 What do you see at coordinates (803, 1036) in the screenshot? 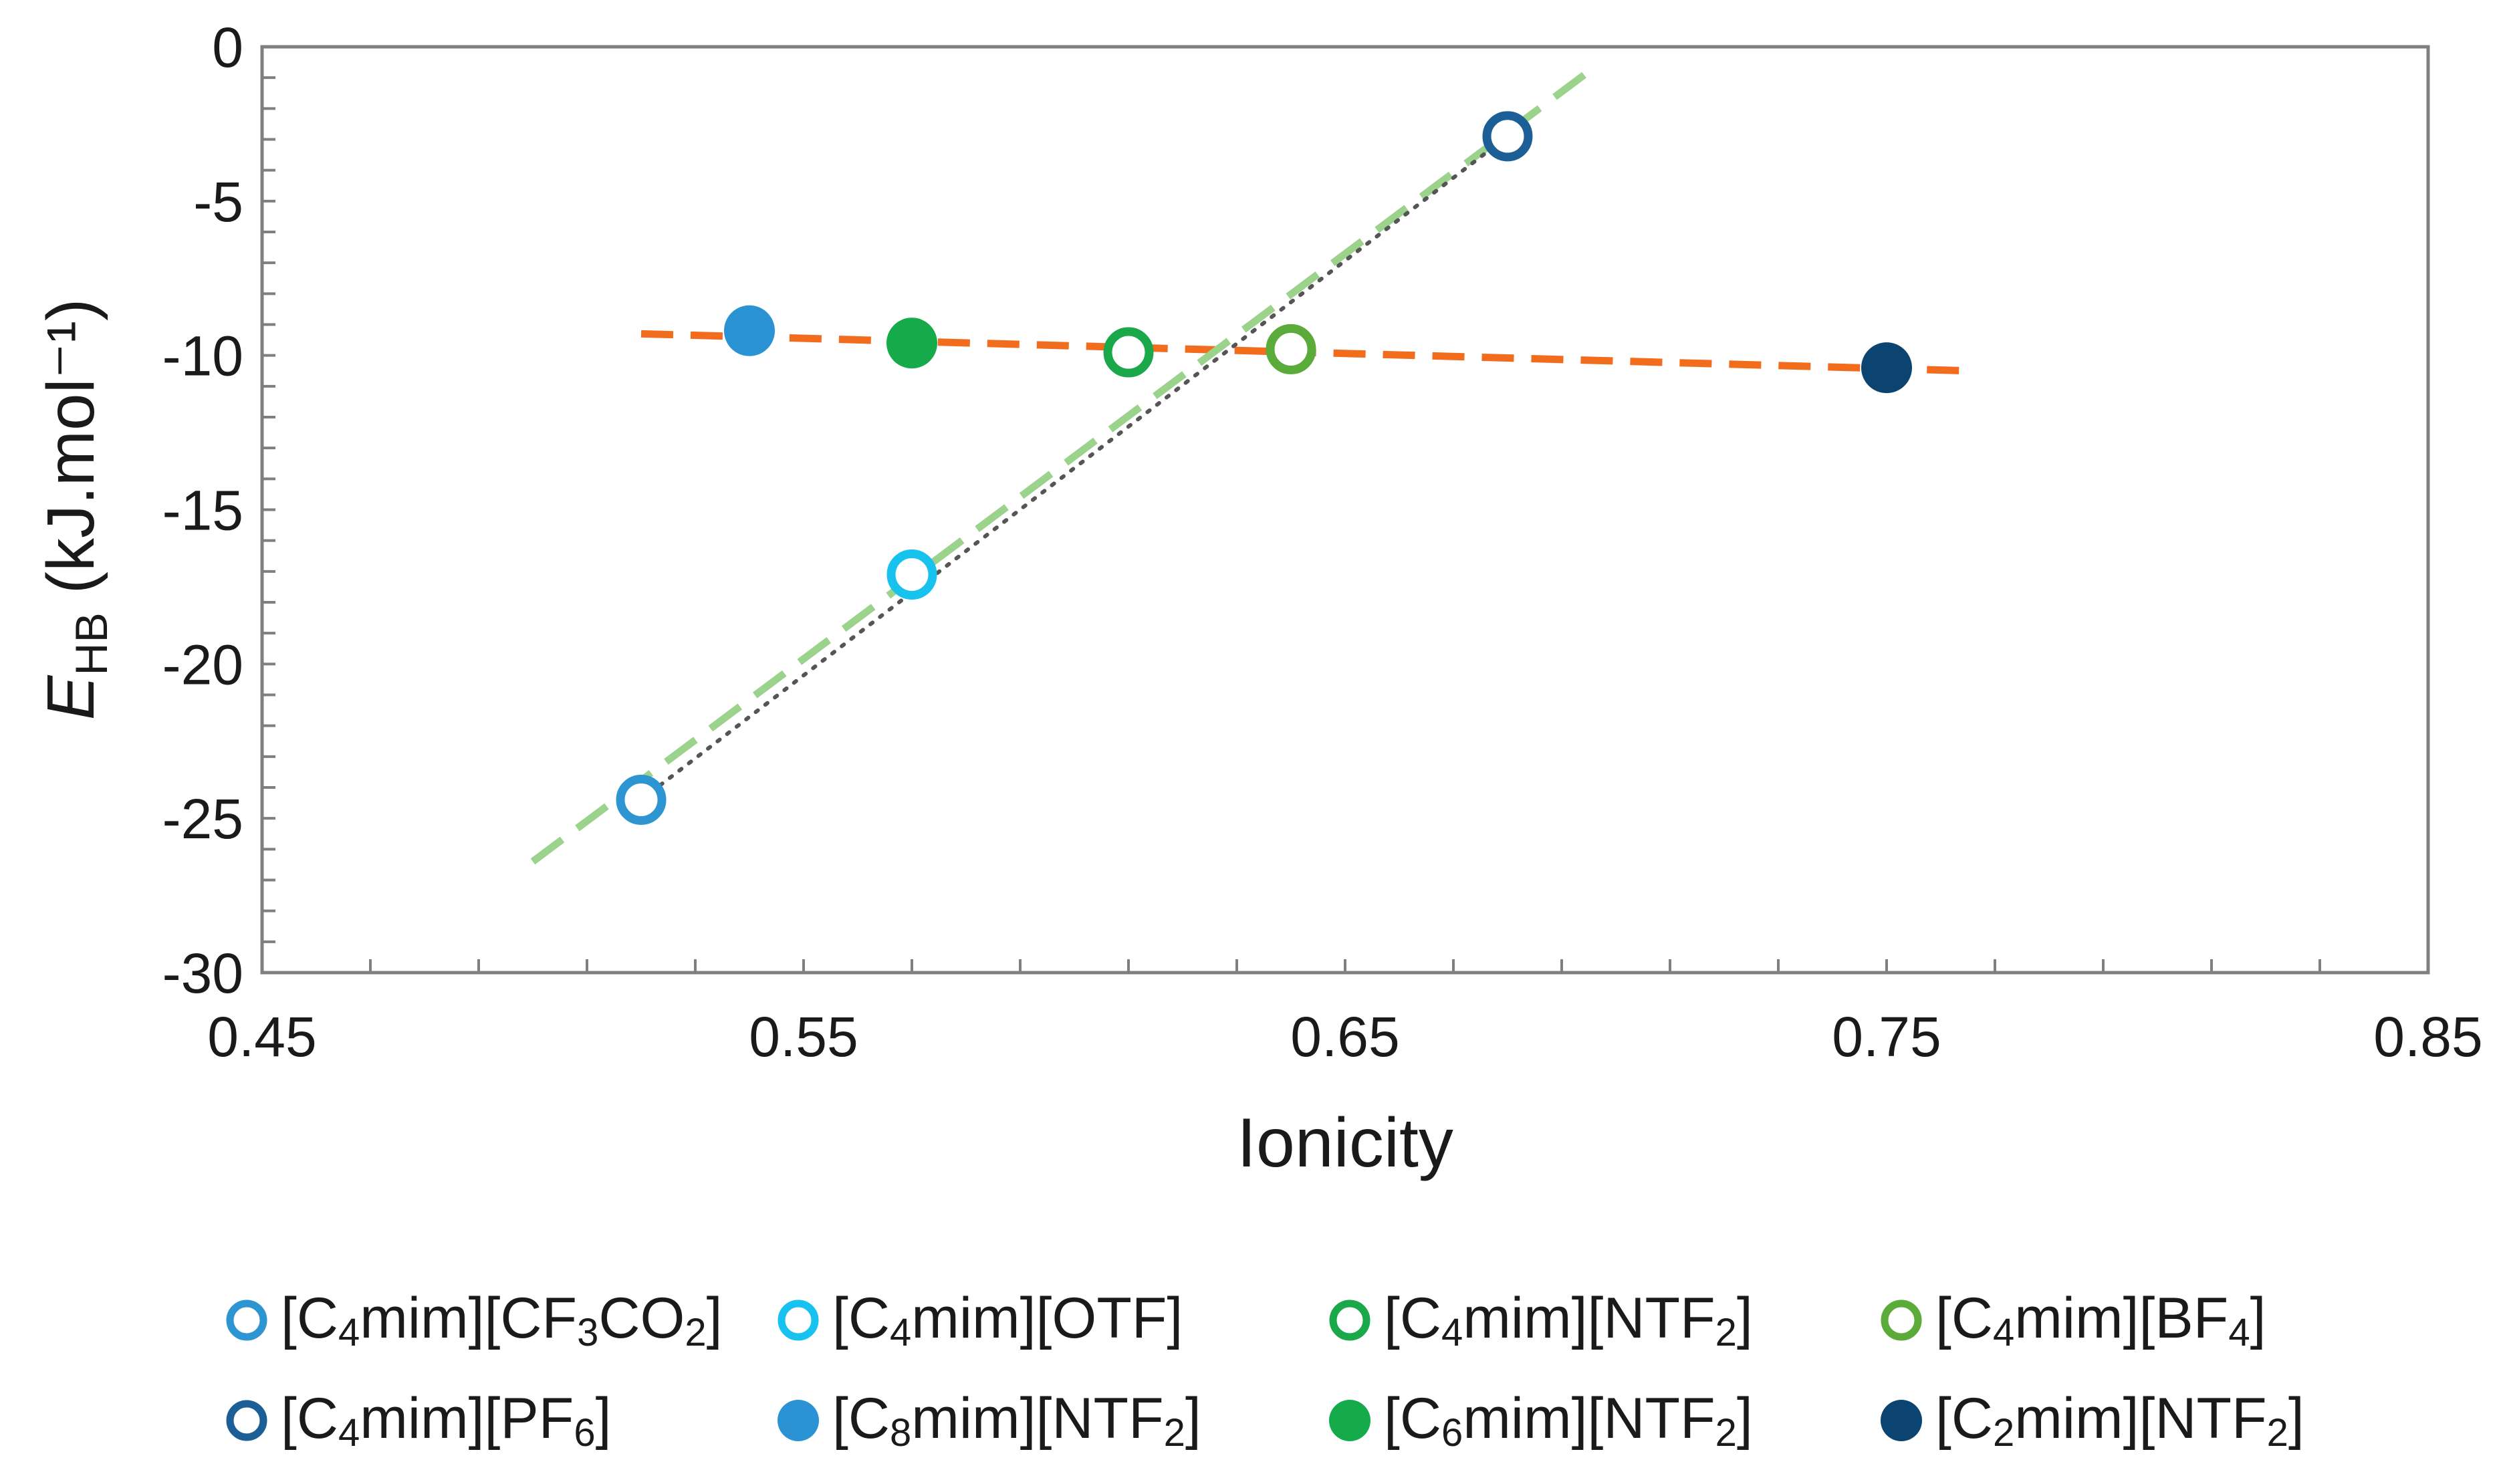
I see `x-tick-label: 0.55` at bounding box center [803, 1036].